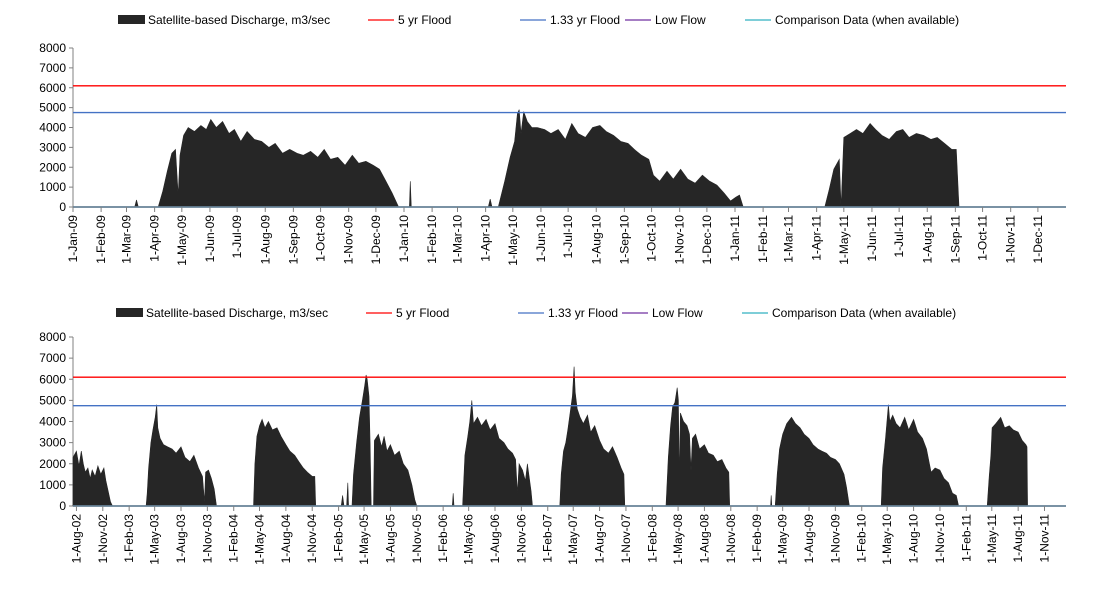 This screenshot has height=607, width=1094. Describe the element at coordinates (1038, 239) in the screenshot. I see `x-tick-label: 1-Dec-11` at that location.